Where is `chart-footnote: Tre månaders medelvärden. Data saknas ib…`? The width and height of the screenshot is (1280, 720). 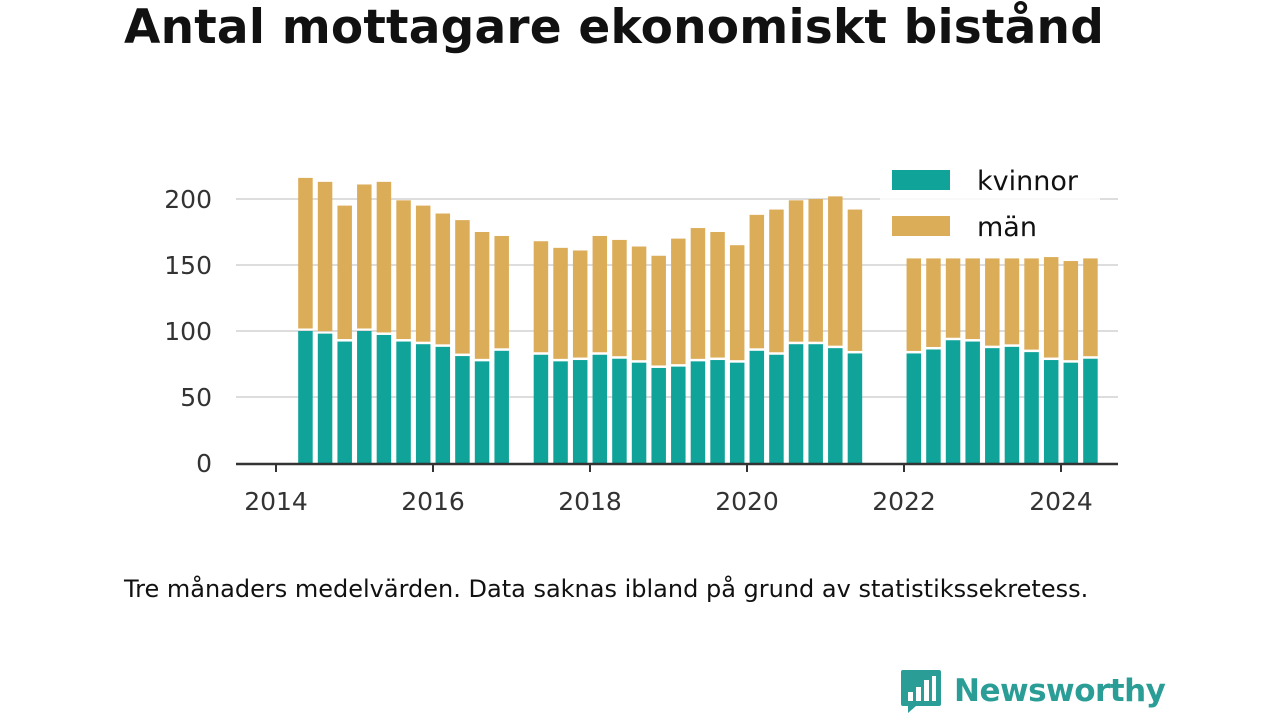
chart-footnote: Tre månaders medelvärden. Data saknas ib… is located at coordinates (606, 589).